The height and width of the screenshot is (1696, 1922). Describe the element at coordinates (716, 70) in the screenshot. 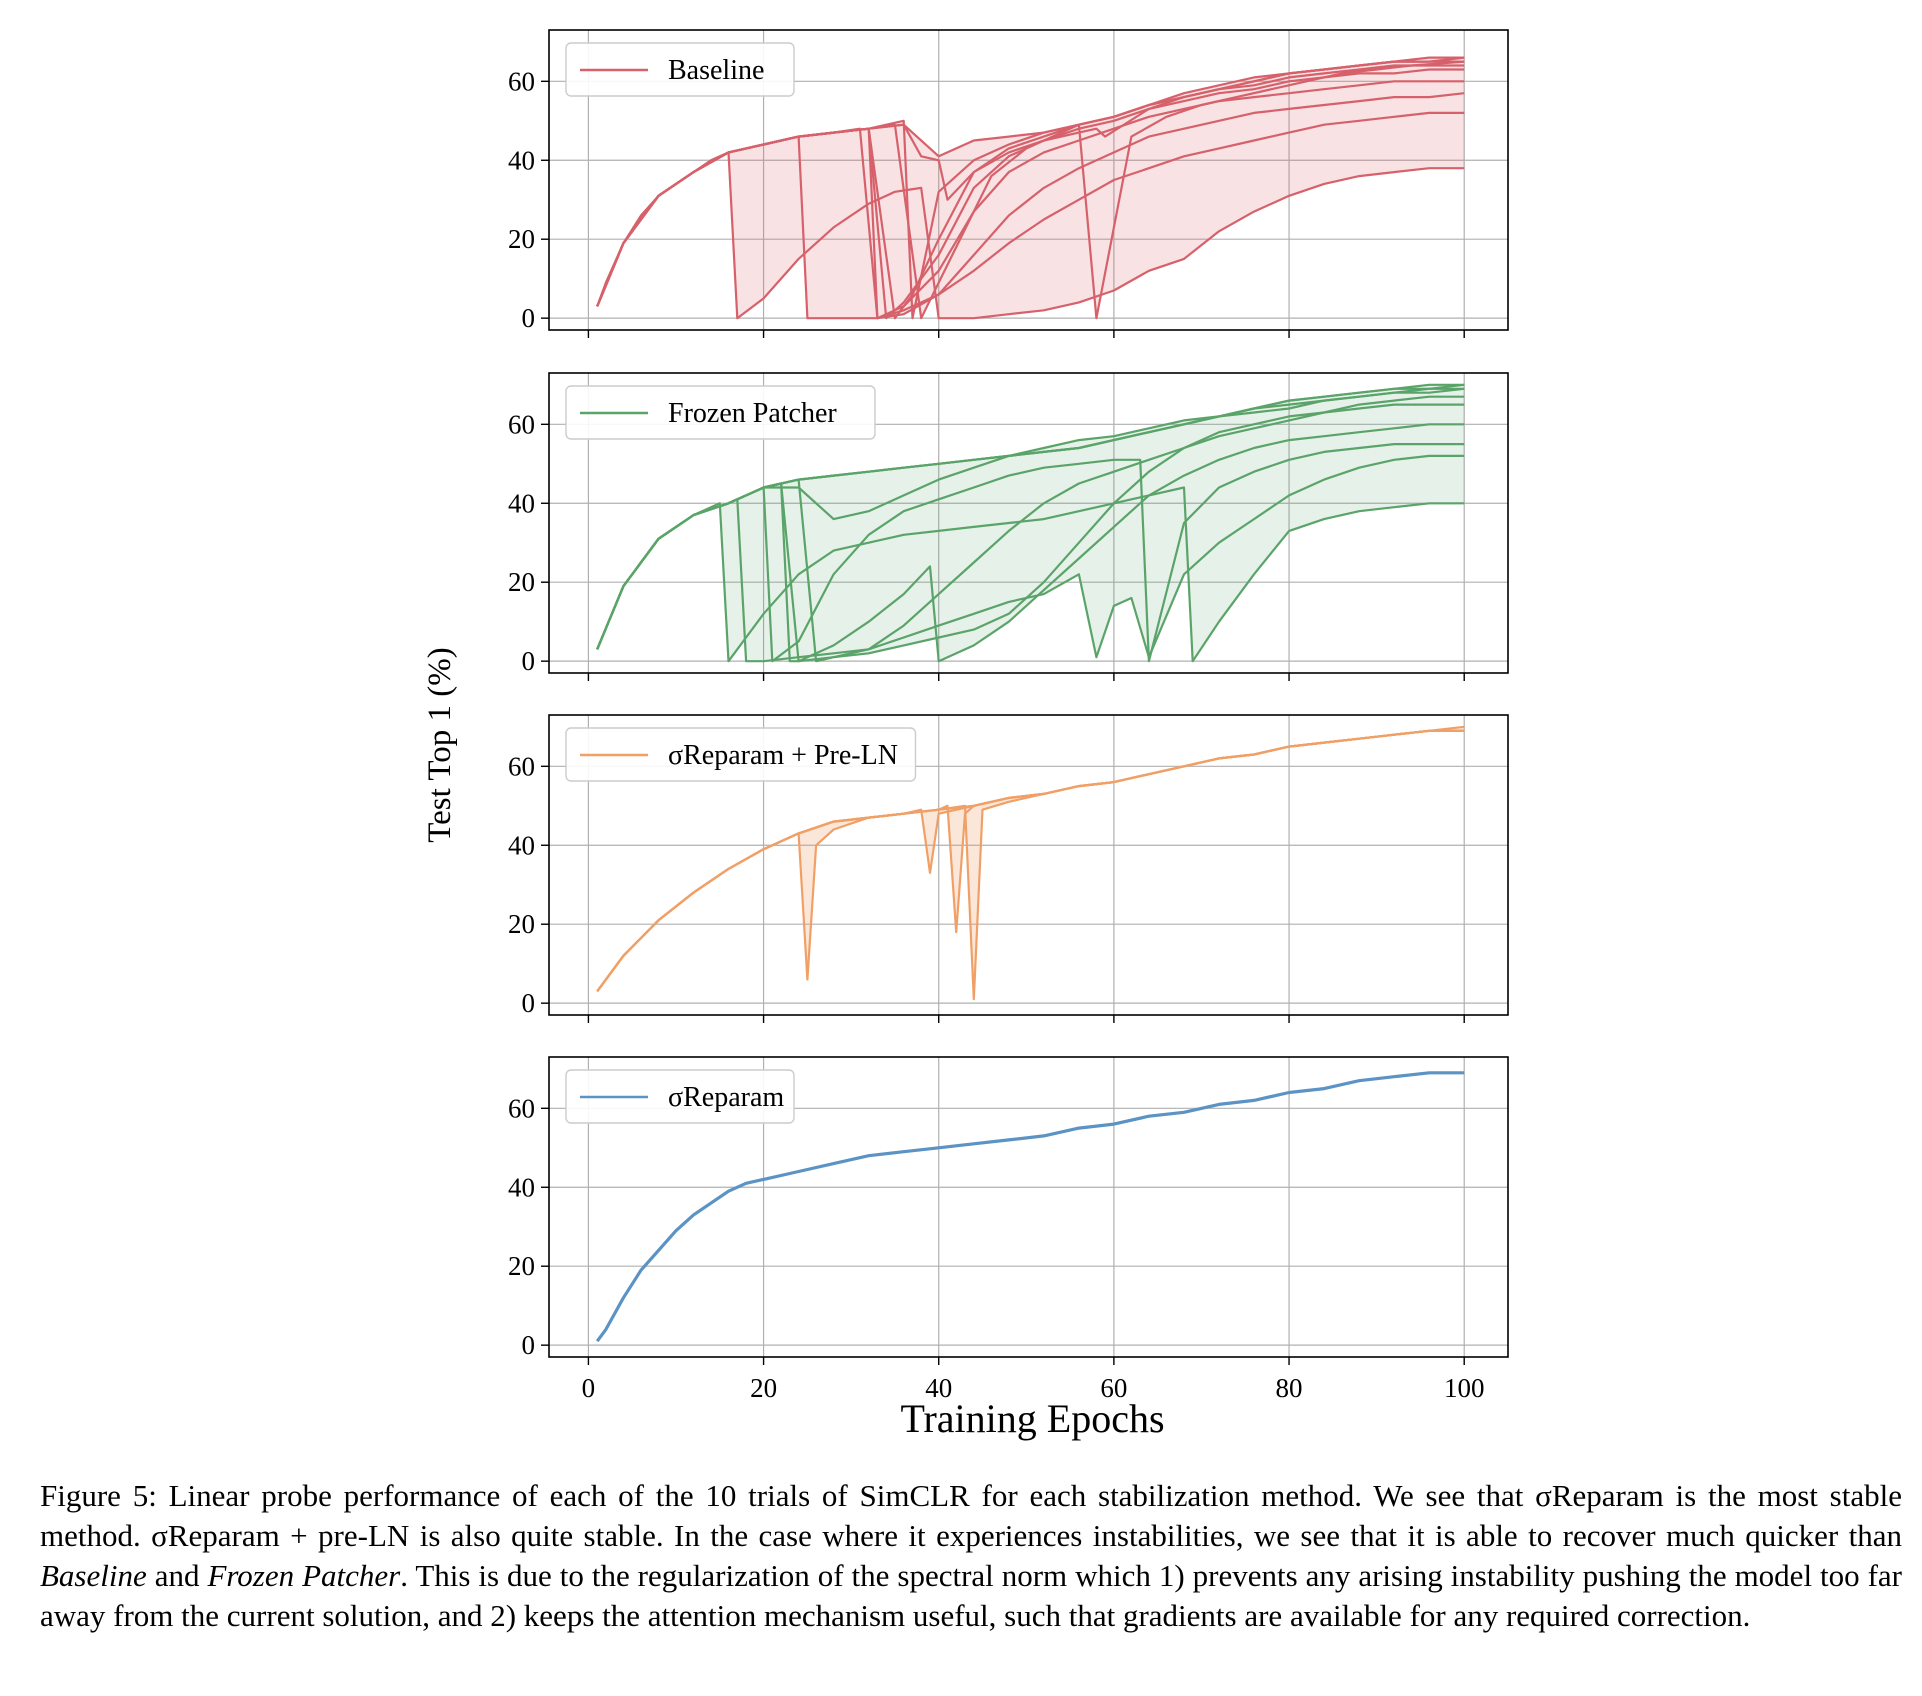

I see `legend-label: Baseline` at that location.